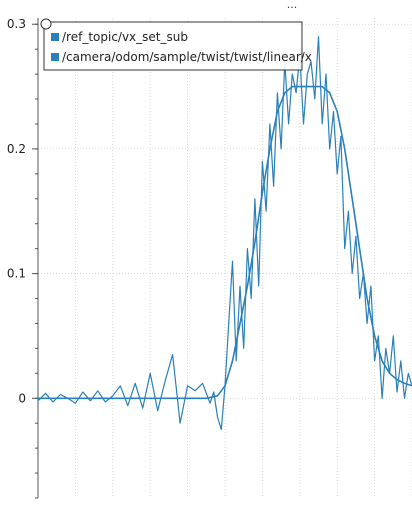  What do you see at coordinates (173, 46) in the screenshot?
I see `legend-box` at bounding box center [173, 46].